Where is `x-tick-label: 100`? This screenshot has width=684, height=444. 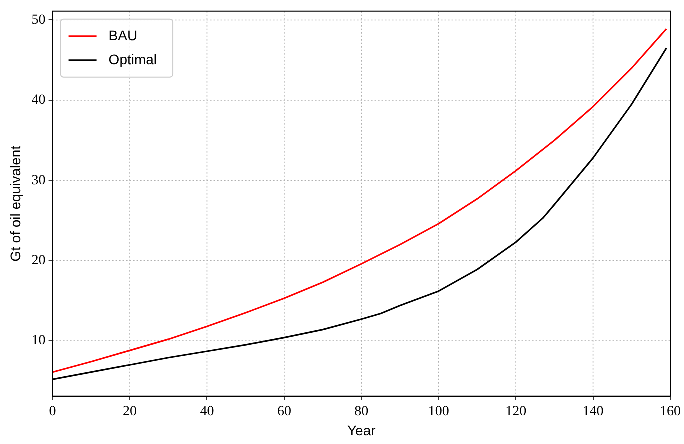
x-tick-label: 100 is located at coordinates (439, 412).